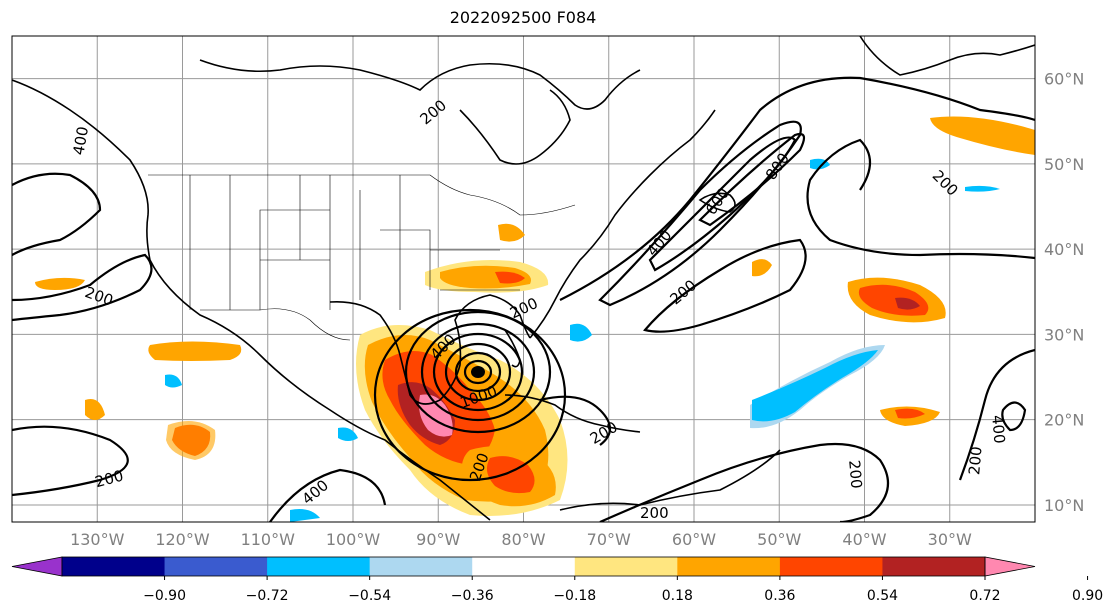 The image size is (1105, 615). What do you see at coordinates (173, 381) in the screenshot?
I see `shading-pacific-blue` at bounding box center [173, 381].